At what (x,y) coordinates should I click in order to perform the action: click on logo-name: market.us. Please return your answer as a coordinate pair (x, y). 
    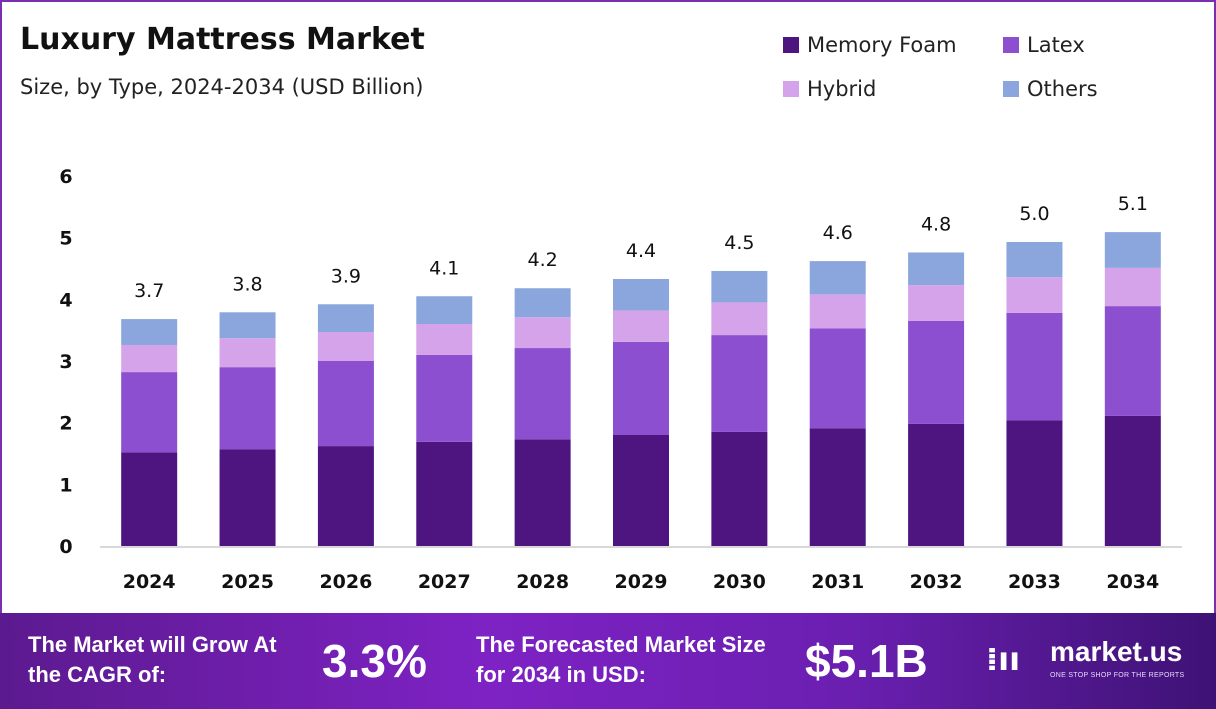
    Looking at the image, I should click on (1116, 651).